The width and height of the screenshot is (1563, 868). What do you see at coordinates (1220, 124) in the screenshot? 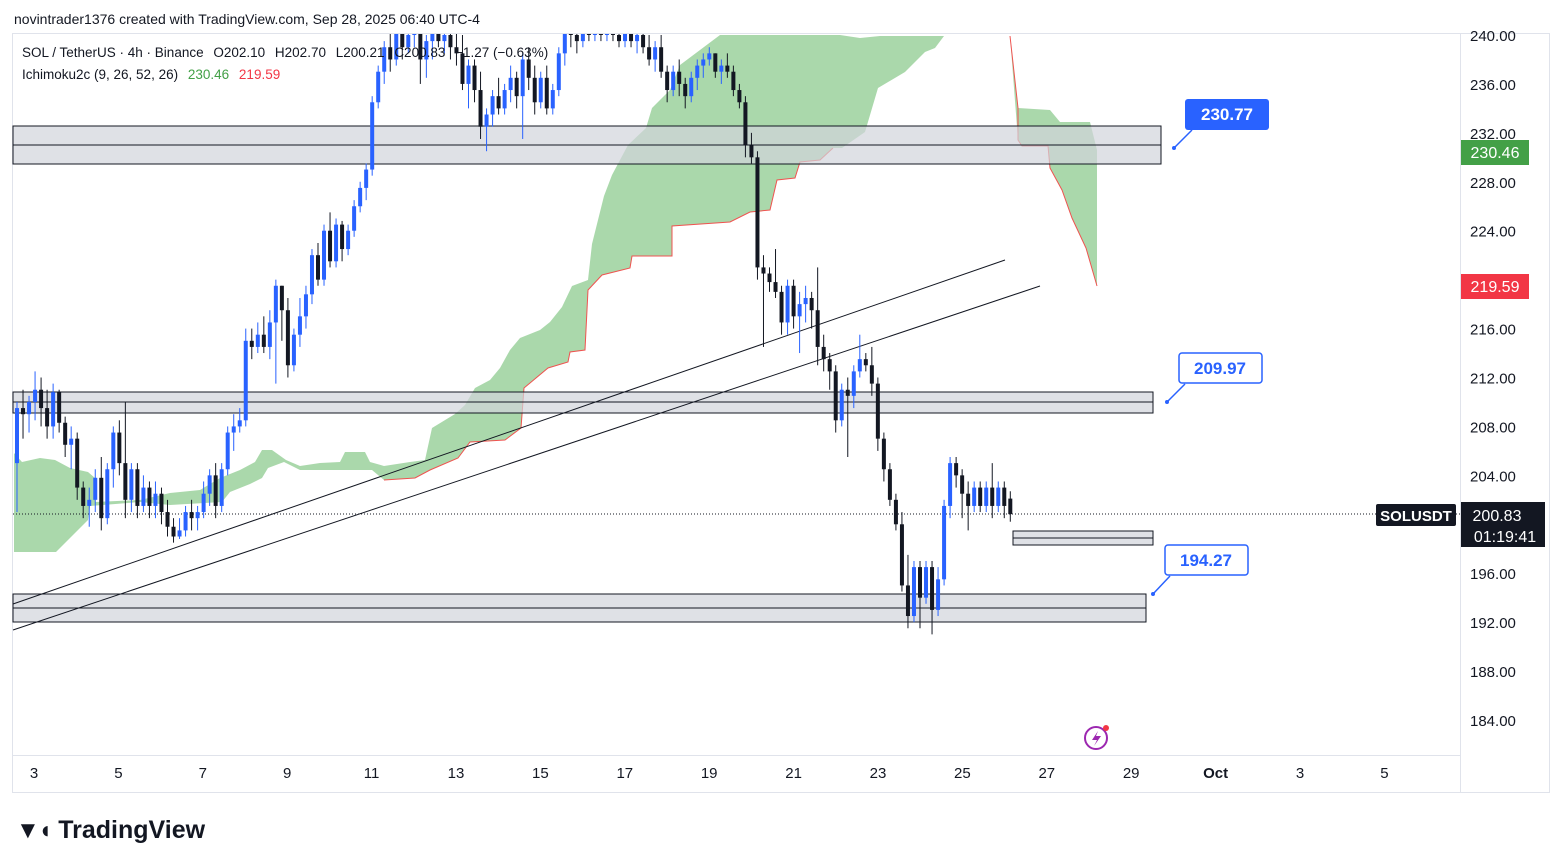
I see `callout-230: 230.77` at bounding box center [1220, 124].